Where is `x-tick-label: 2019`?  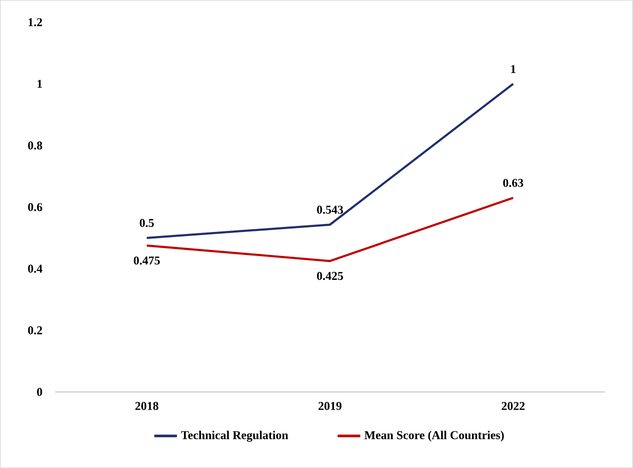
x-tick-label: 2019 is located at coordinates (330, 406).